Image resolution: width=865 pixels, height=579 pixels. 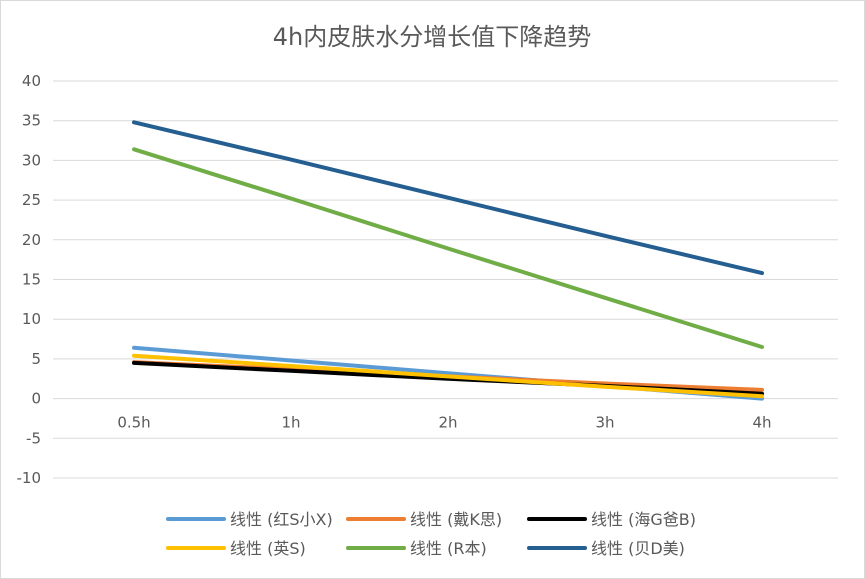 I want to click on y-tick-label: 30, so click(x=31, y=160).